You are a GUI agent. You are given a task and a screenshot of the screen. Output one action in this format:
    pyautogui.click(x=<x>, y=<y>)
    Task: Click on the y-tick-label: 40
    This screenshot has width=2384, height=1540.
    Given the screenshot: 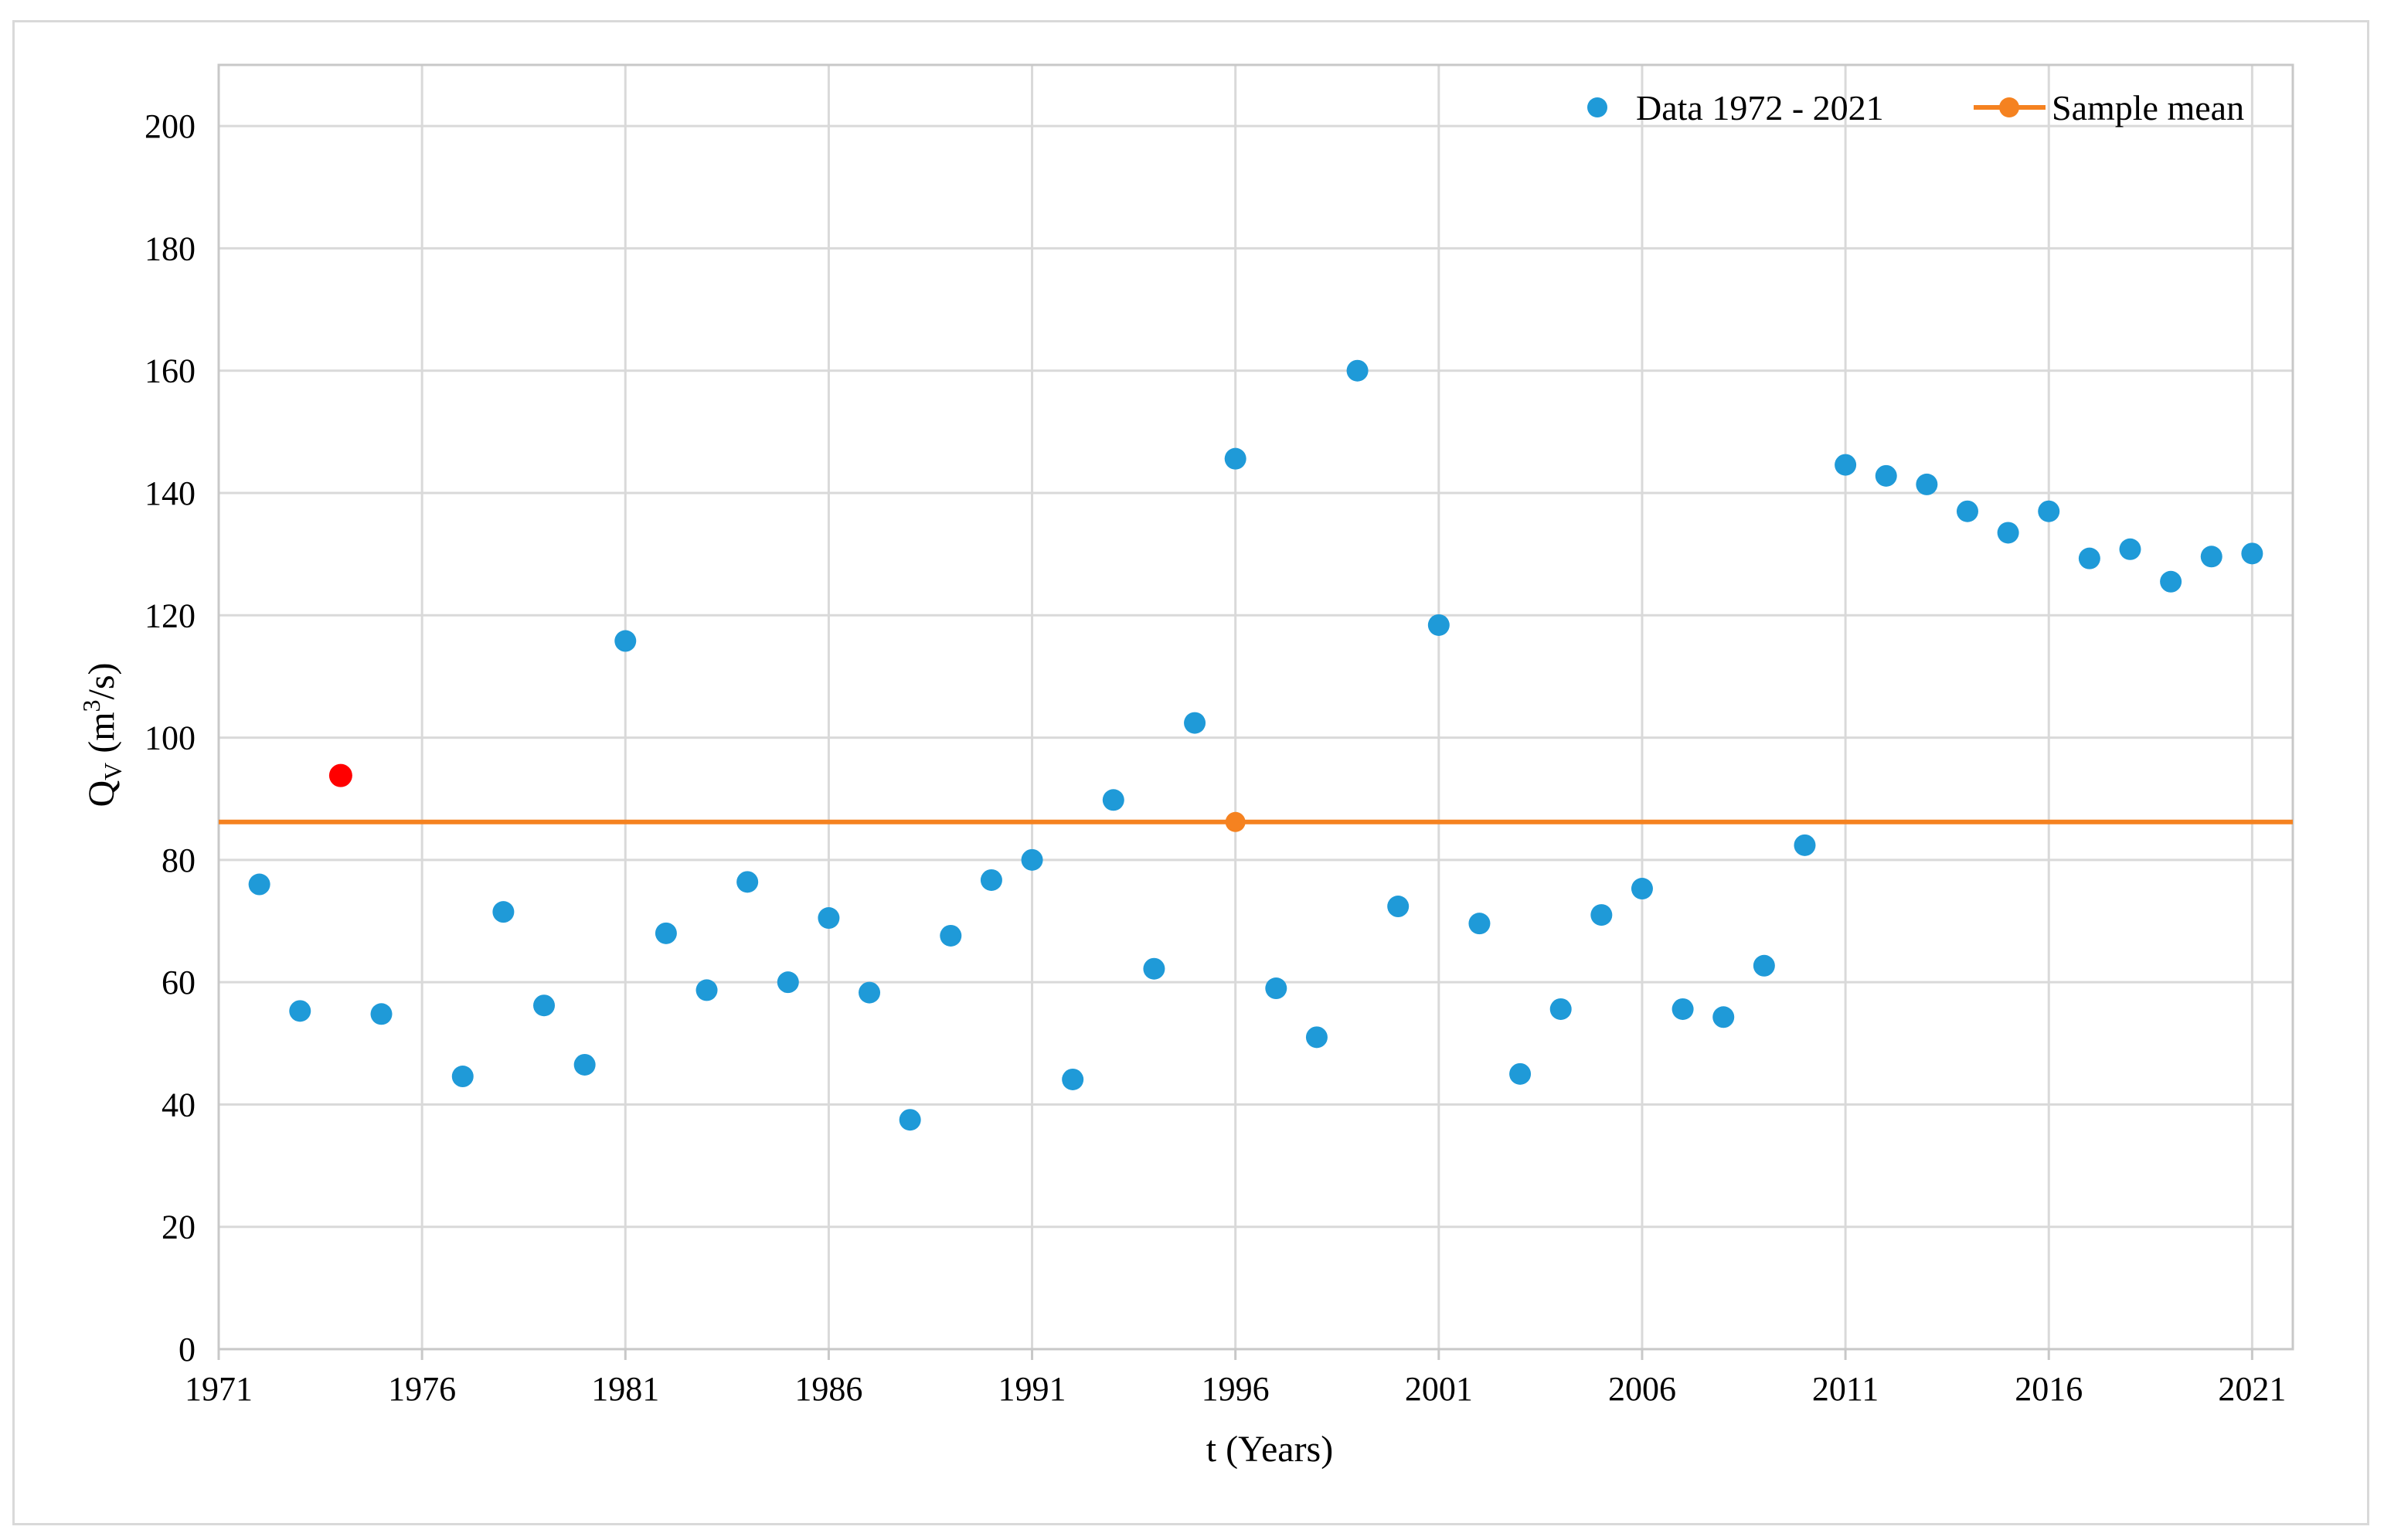 What is the action you would take?
    pyautogui.click(x=179, y=1105)
    